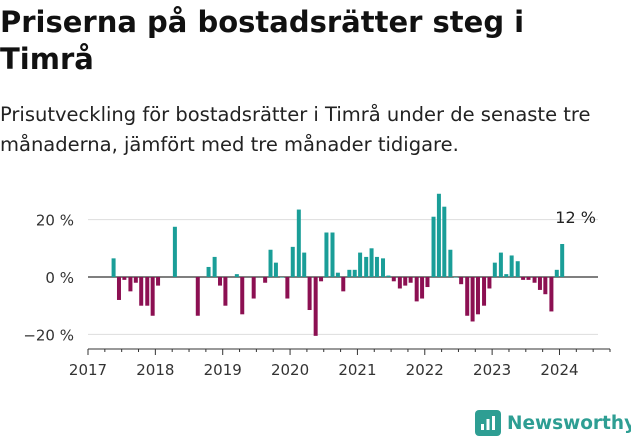 The width and height of the screenshot is (631, 439). I want to click on y-tick-label: 0 %, so click(59, 278).